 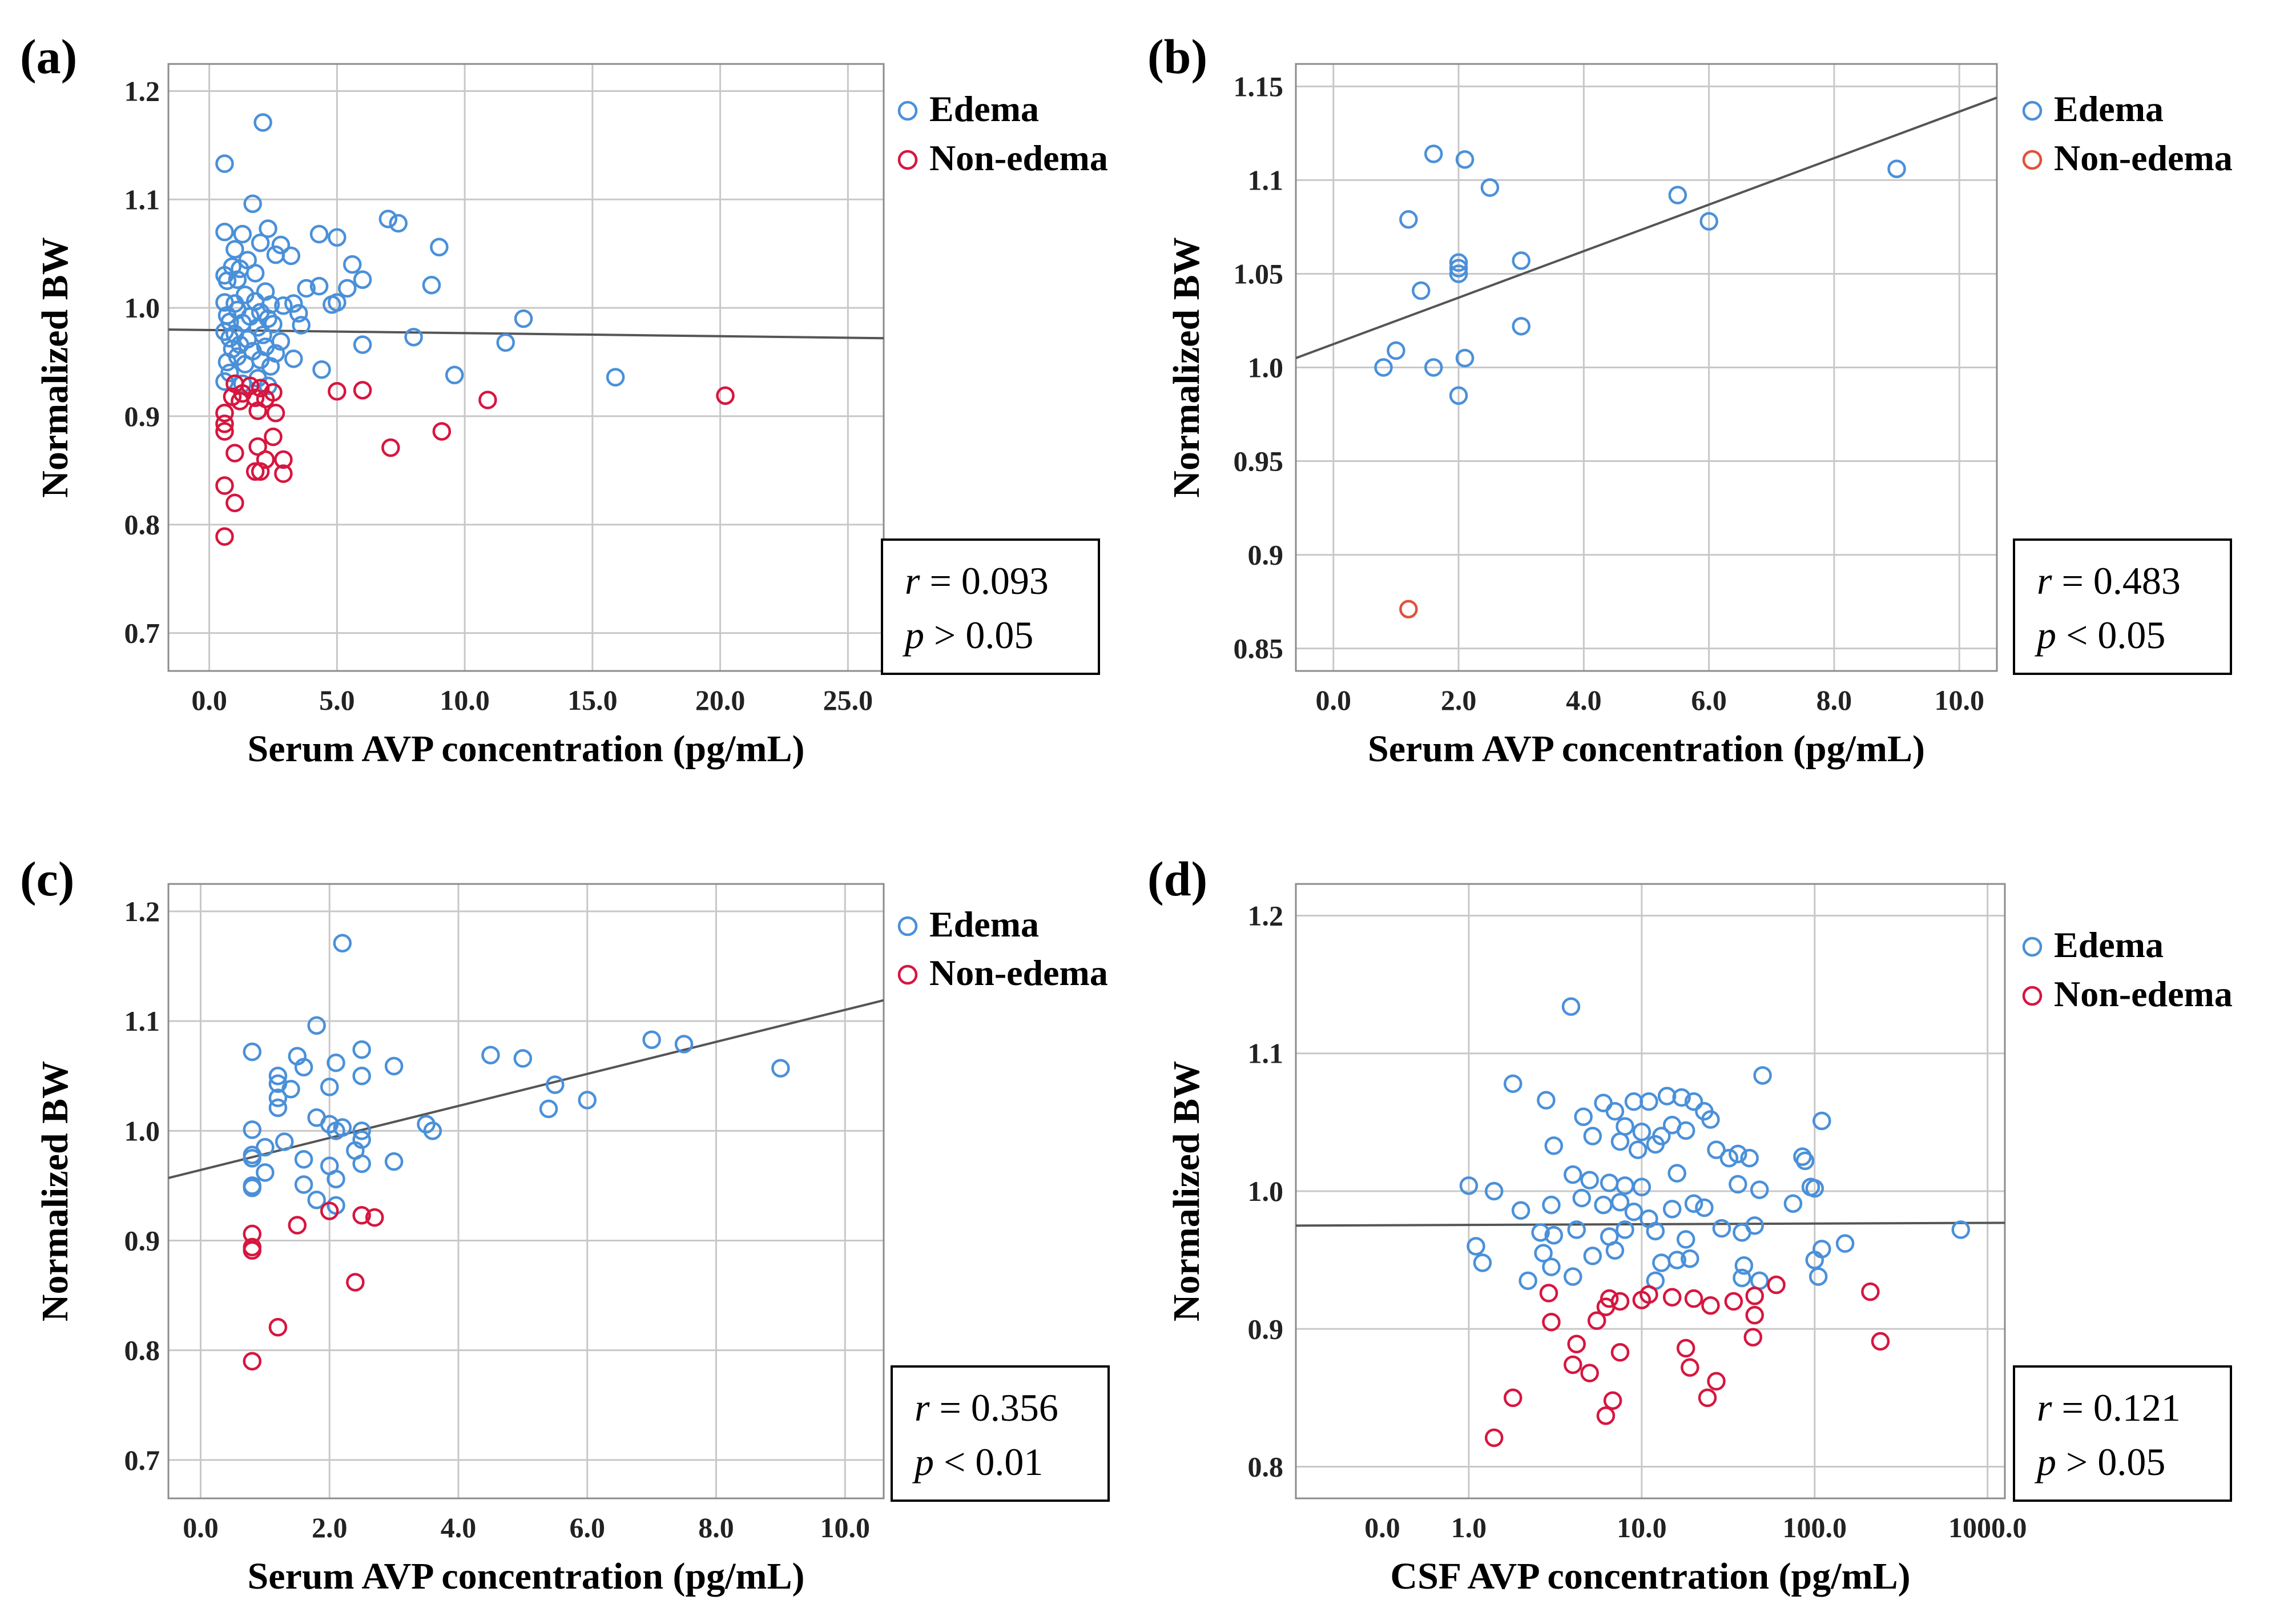 I want to click on y-tick-label: 0.85, so click(x=1259, y=649).